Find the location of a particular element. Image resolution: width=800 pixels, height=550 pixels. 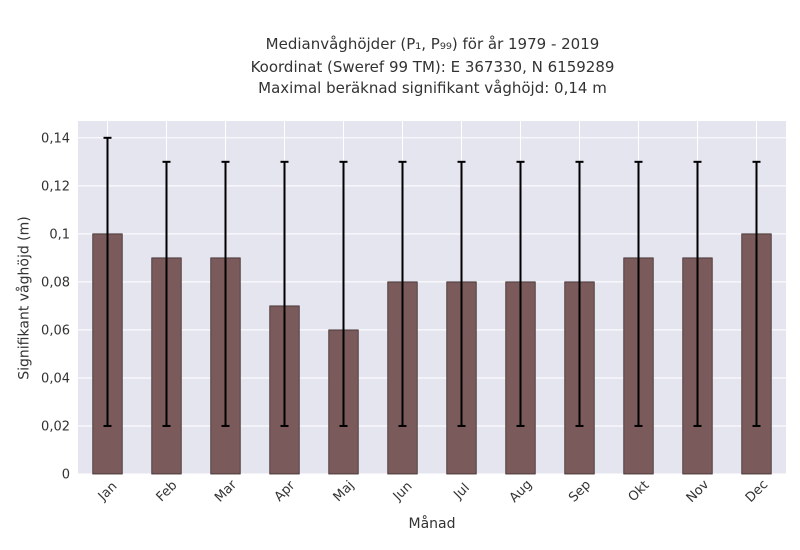

y-tick-label: 0,12 is located at coordinates (55, 186).